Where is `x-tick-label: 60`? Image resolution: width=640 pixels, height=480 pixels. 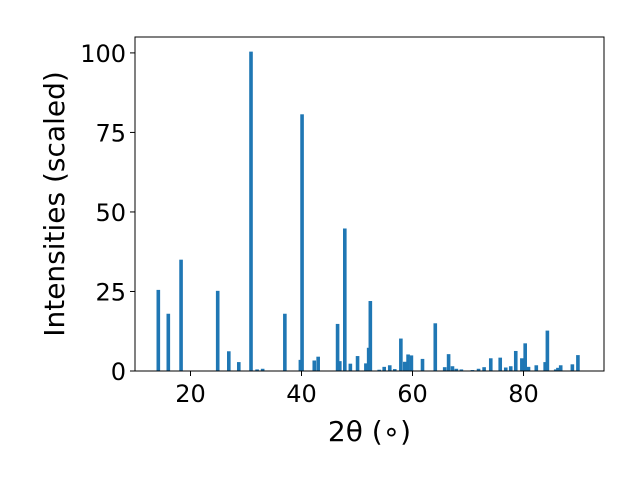
x-tick-label: 60 is located at coordinates (412, 394).